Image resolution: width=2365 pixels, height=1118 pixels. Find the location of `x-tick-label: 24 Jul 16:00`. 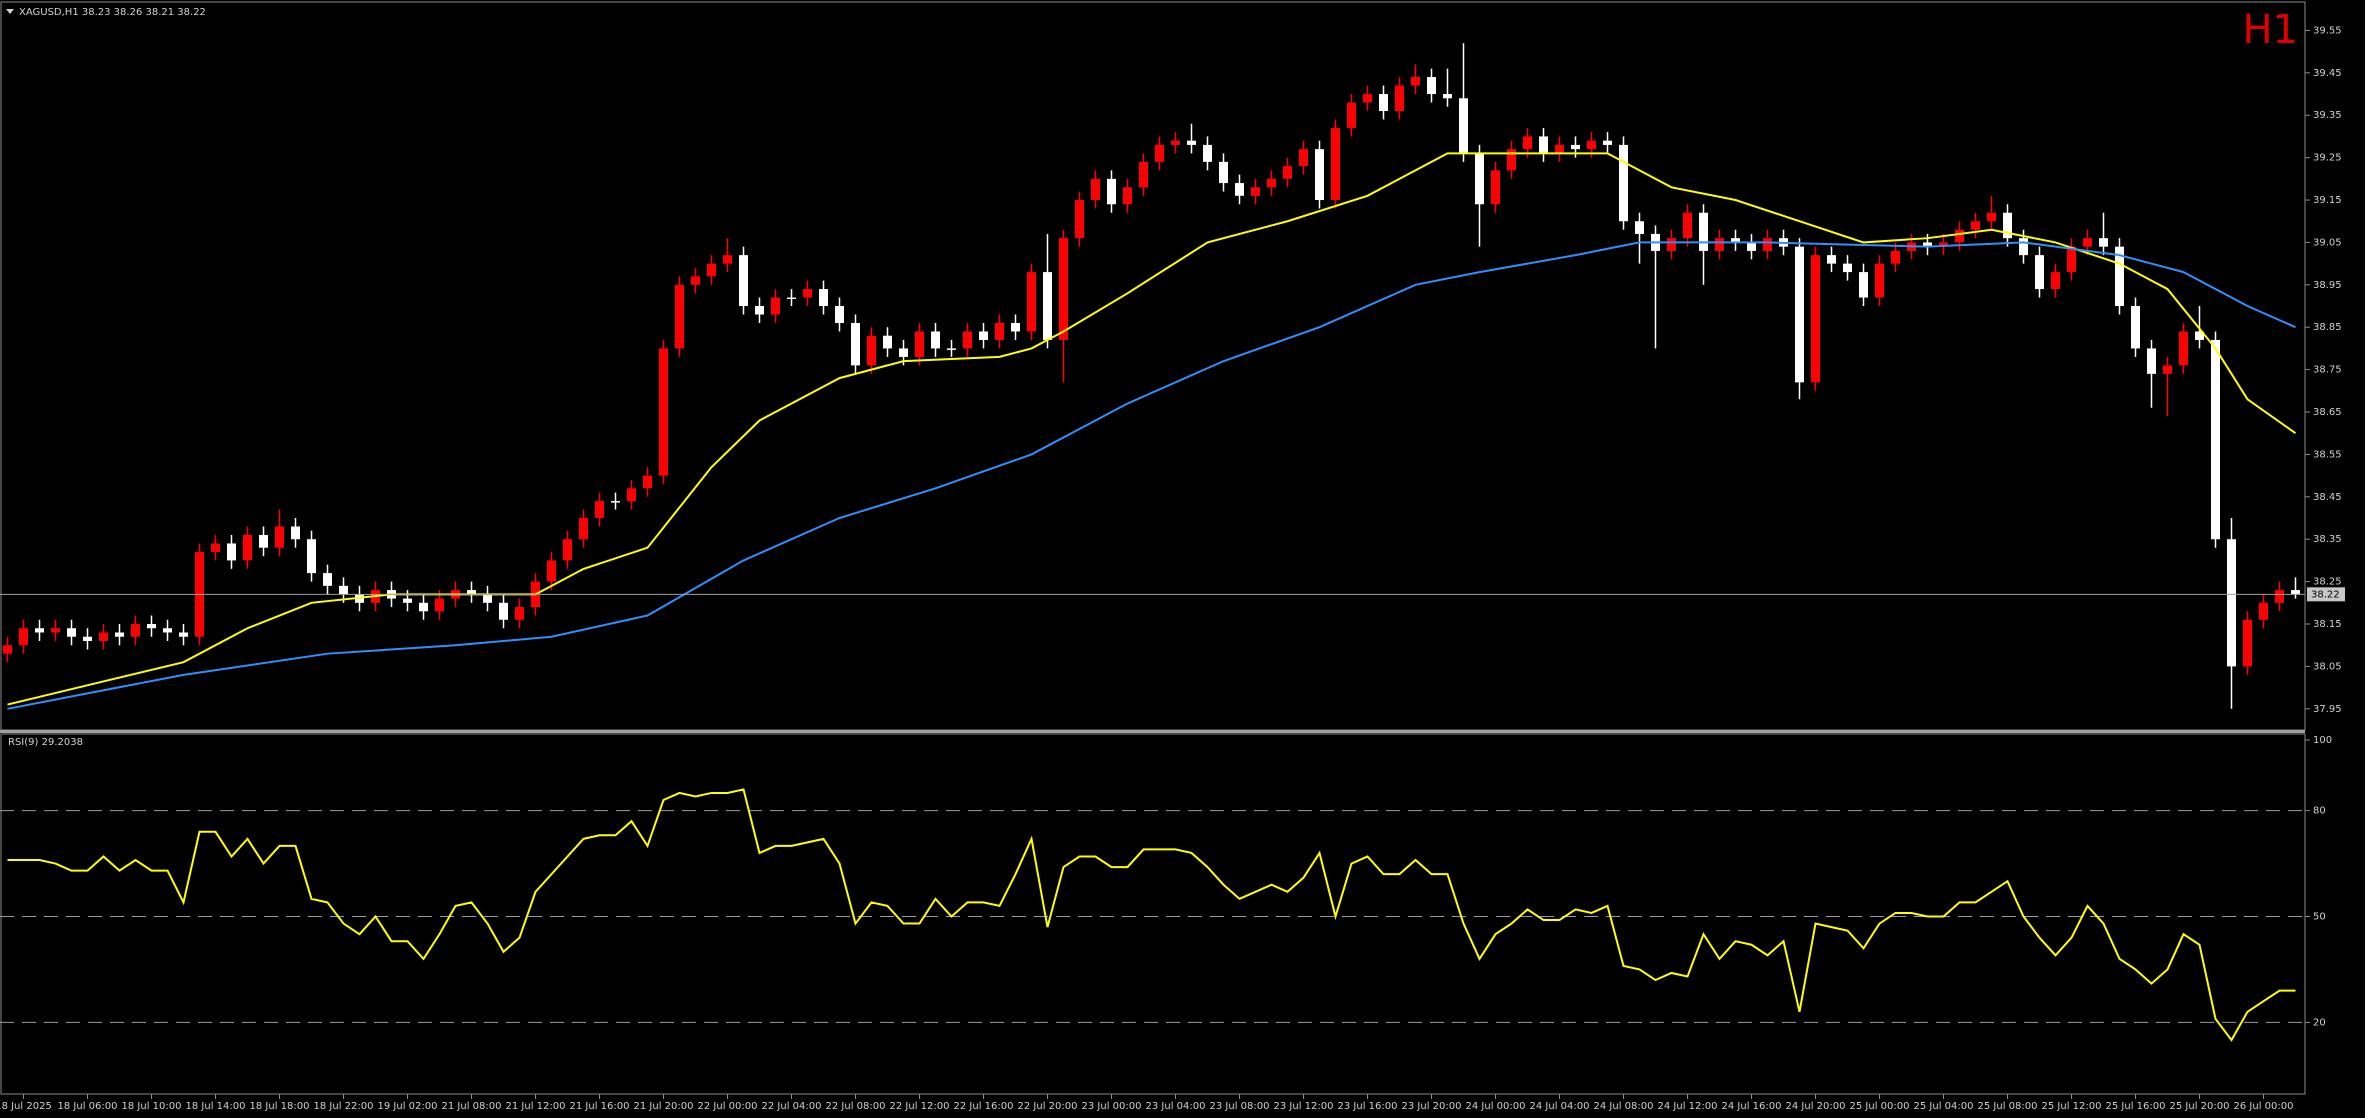

x-tick-label: 24 Jul 16:00 is located at coordinates (1752, 1106).